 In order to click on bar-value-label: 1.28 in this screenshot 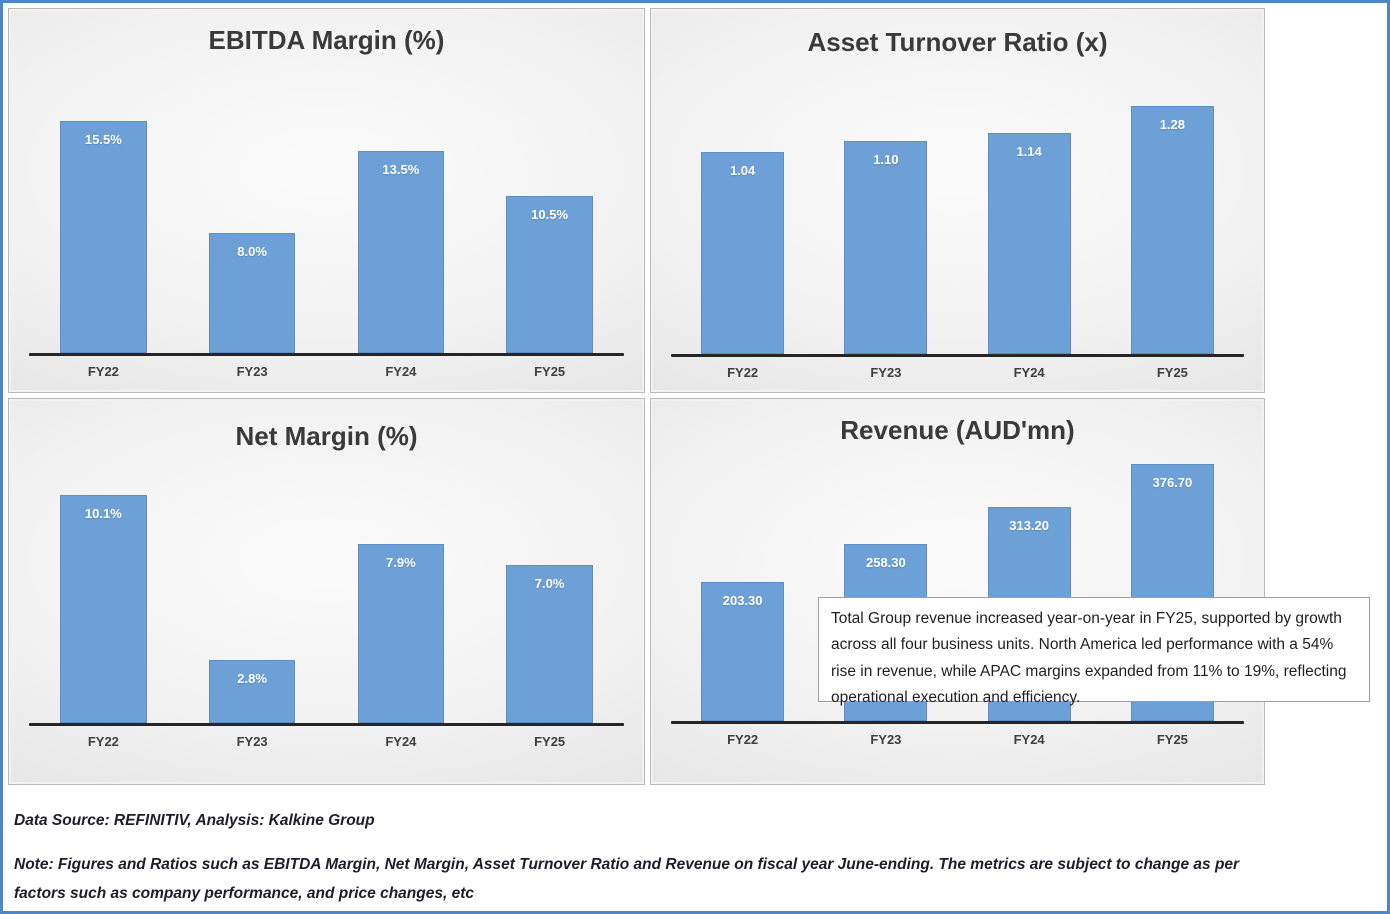, I will do `click(1172, 124)`.